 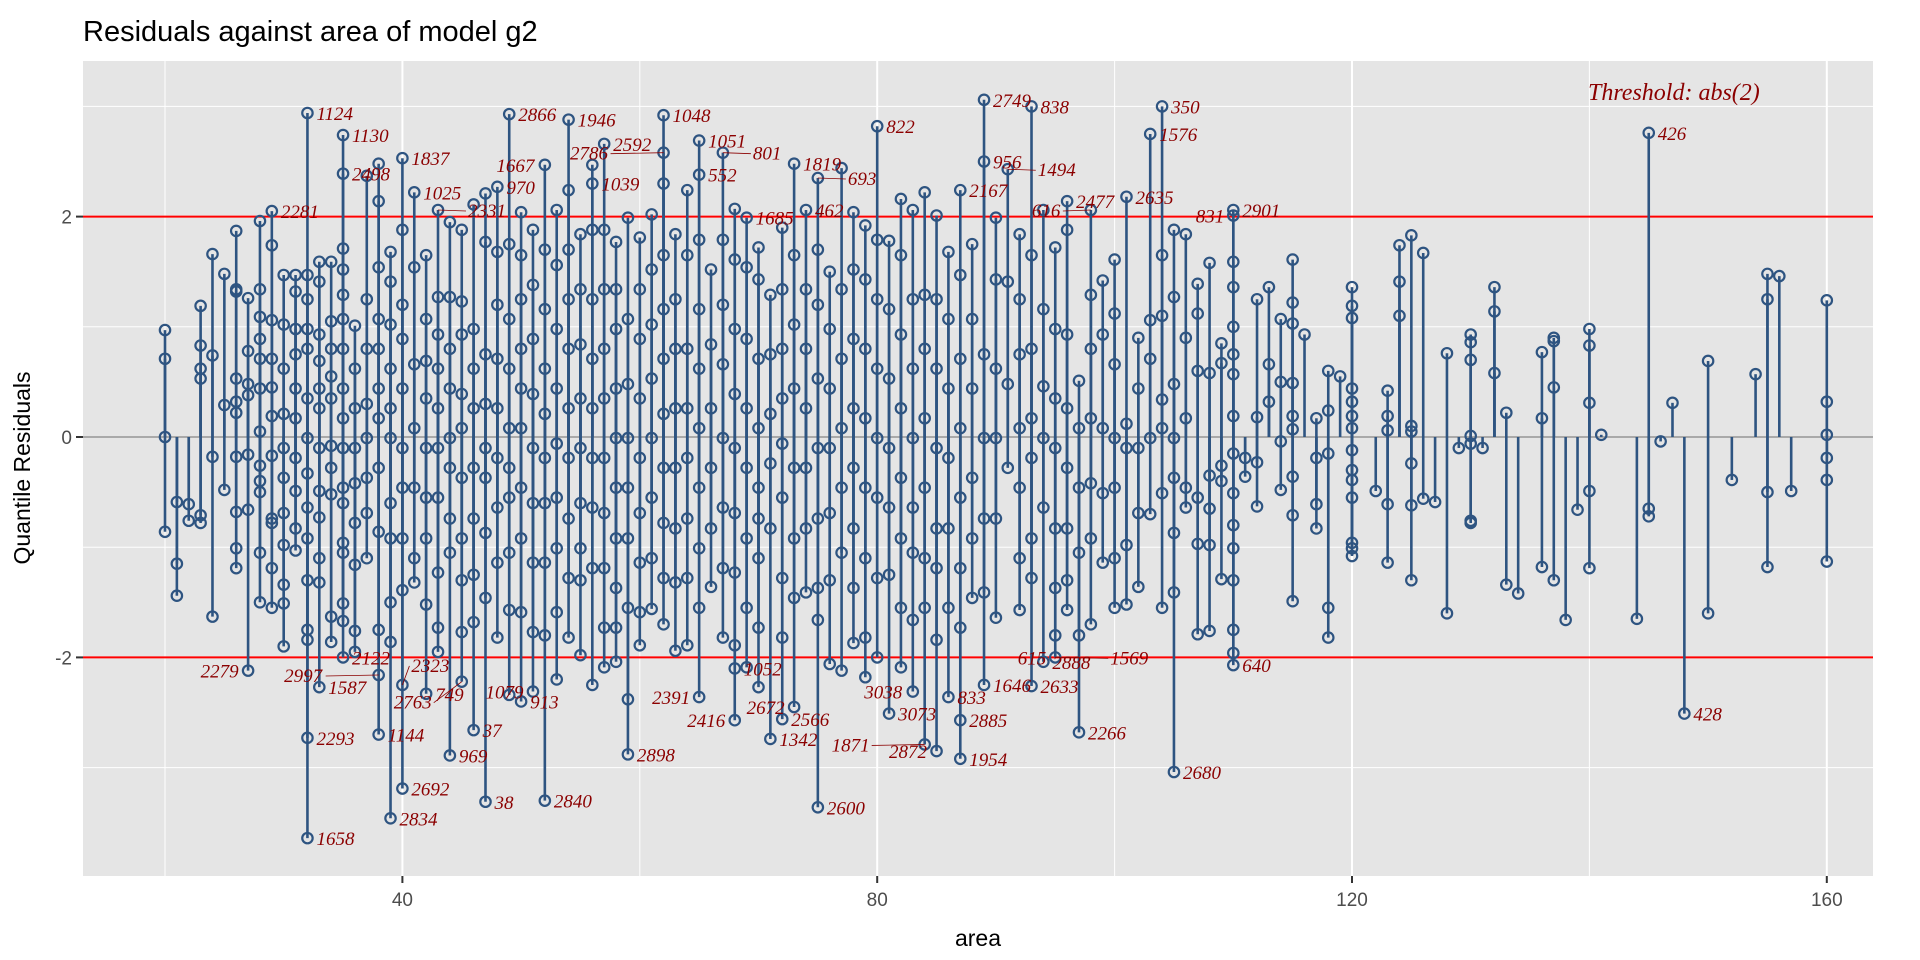 I want to click on outlier-label: 2749, so click(x=1012, y=101).